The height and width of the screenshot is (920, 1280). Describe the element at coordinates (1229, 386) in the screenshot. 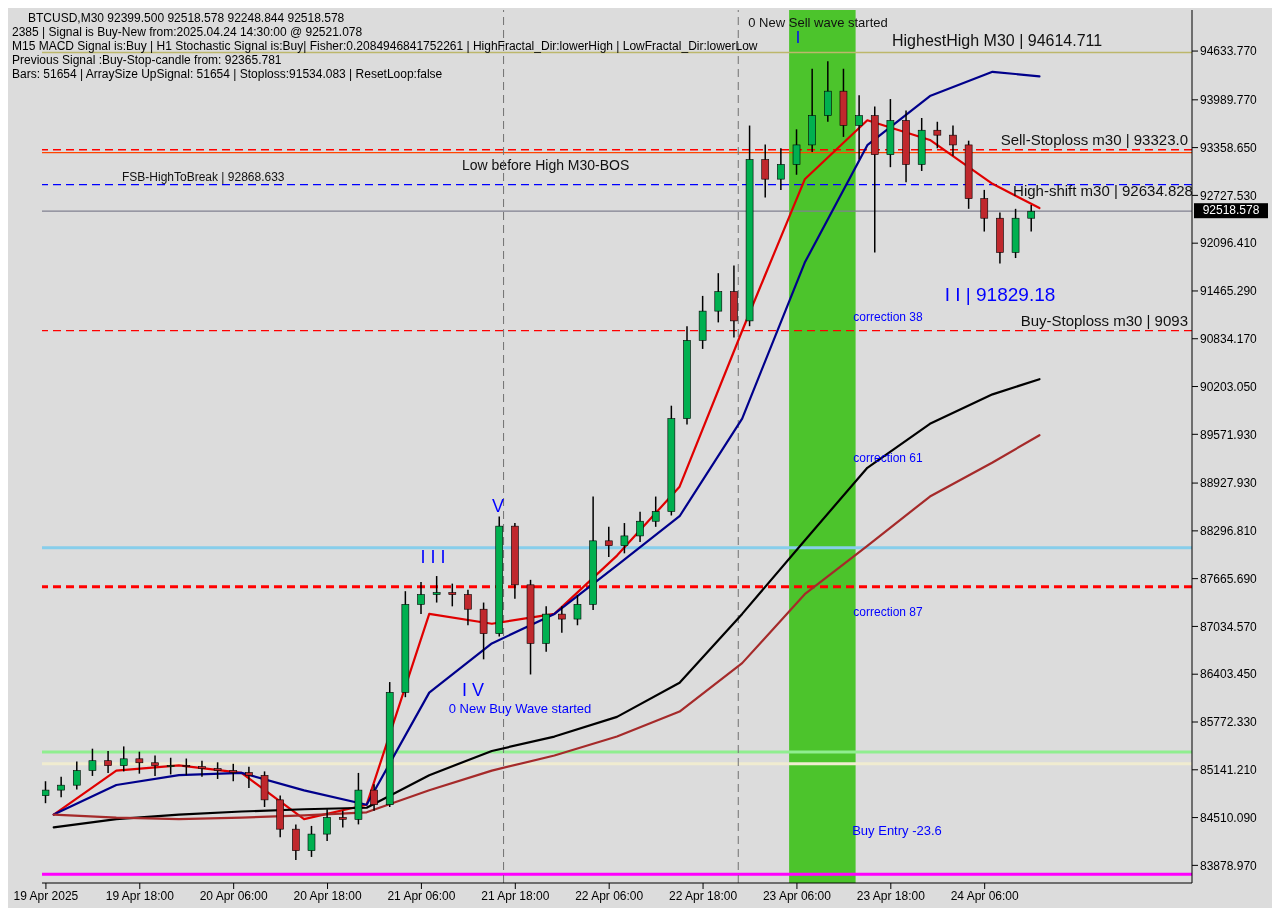

I see `y-tick-label: 90203.050` at that location.